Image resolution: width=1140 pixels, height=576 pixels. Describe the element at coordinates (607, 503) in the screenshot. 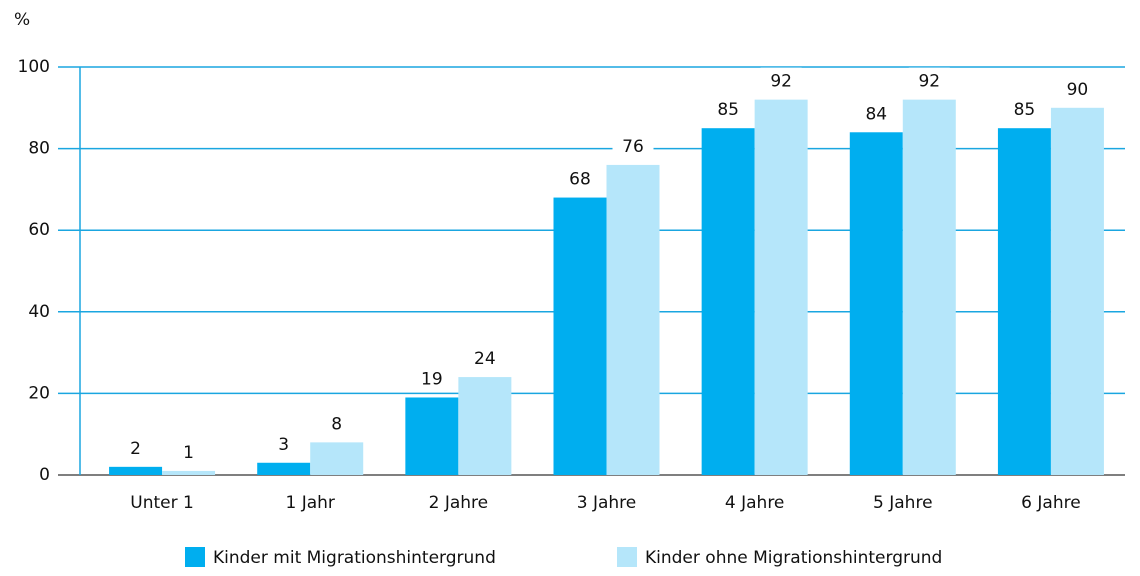

I see `x-tick-label: 3 Jahre` at that location.